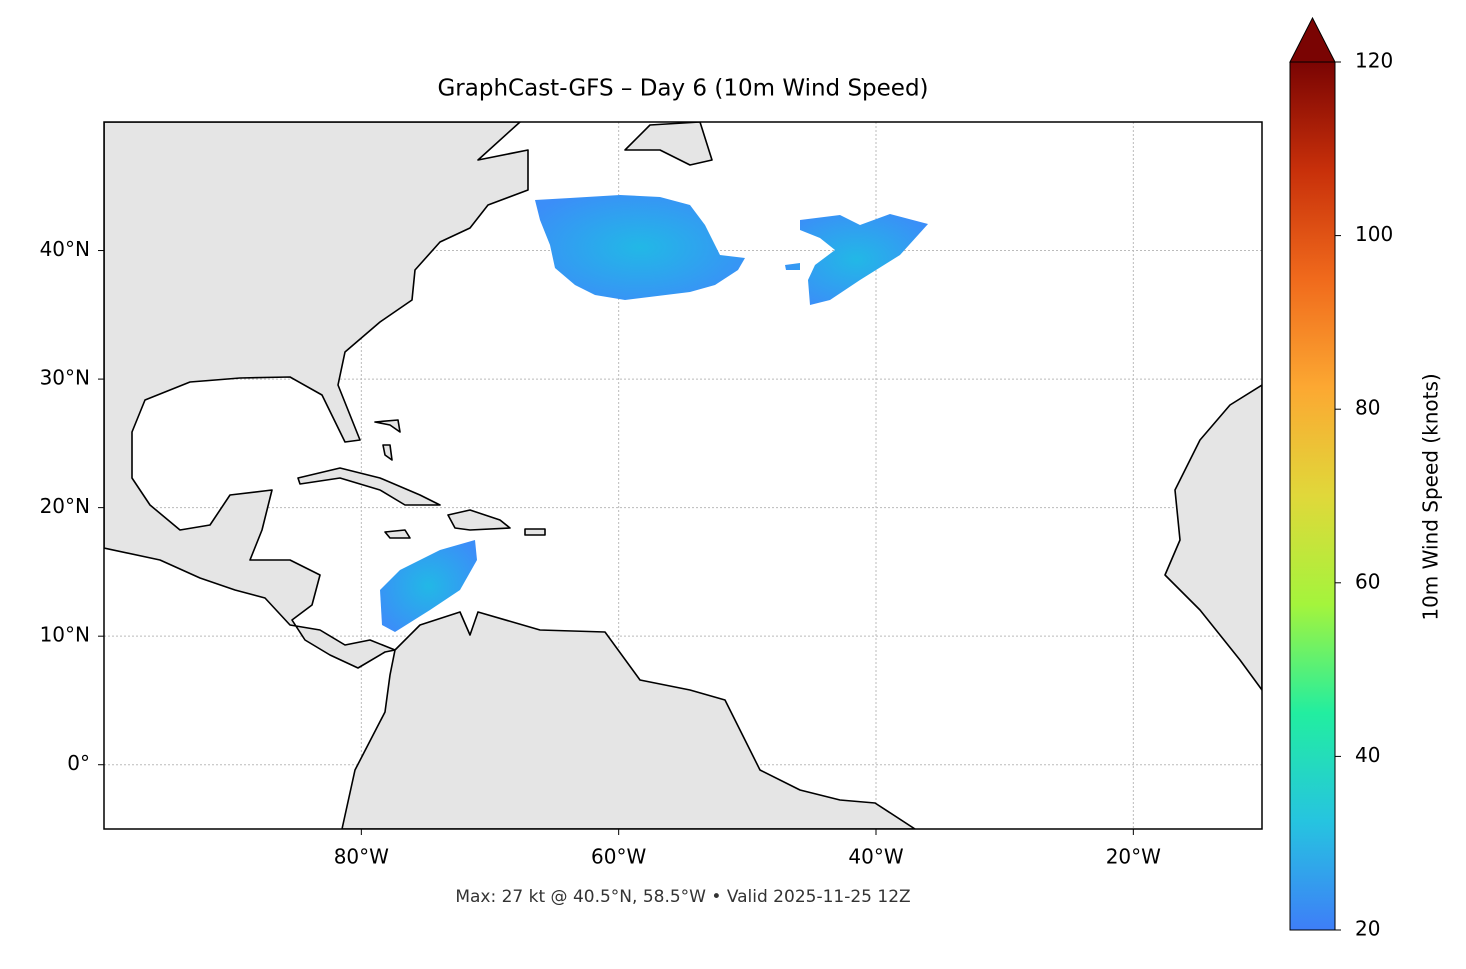  What do you see at coordinates (1213, 537) in the screenshot?
I see `africa` at bounding box center [1213, 537].